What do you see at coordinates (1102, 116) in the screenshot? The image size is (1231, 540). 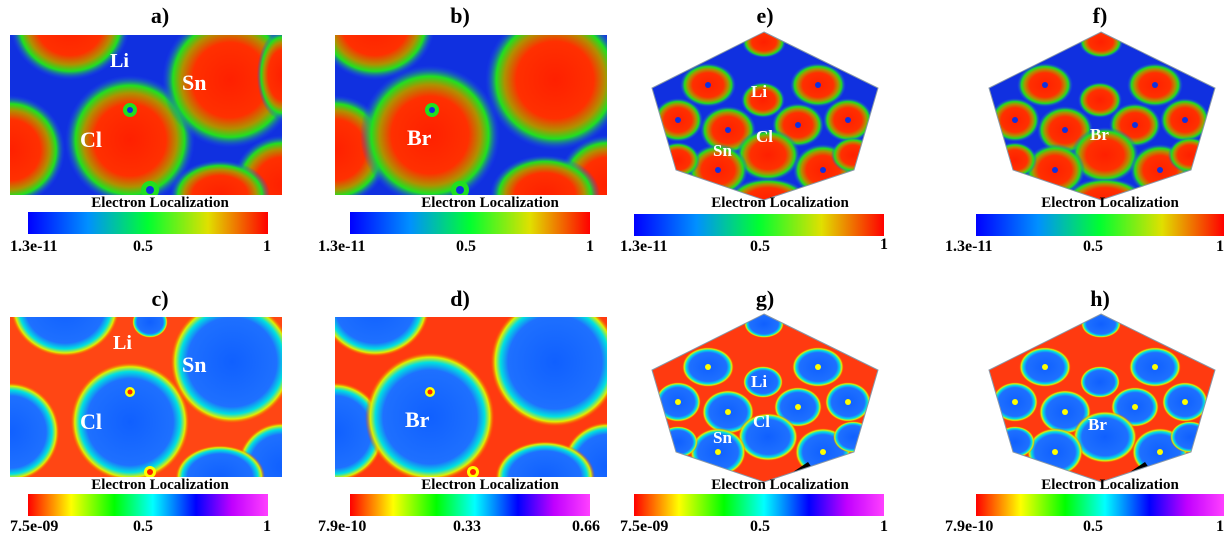 I see `elf-map-f: Br` at bounding box center [1102, 116].